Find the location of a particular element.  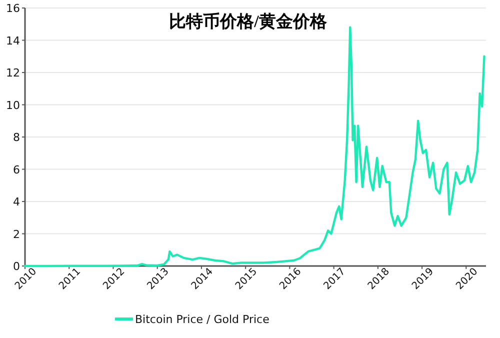

y-tick-label: 10 is located at coordinates (13, 105).